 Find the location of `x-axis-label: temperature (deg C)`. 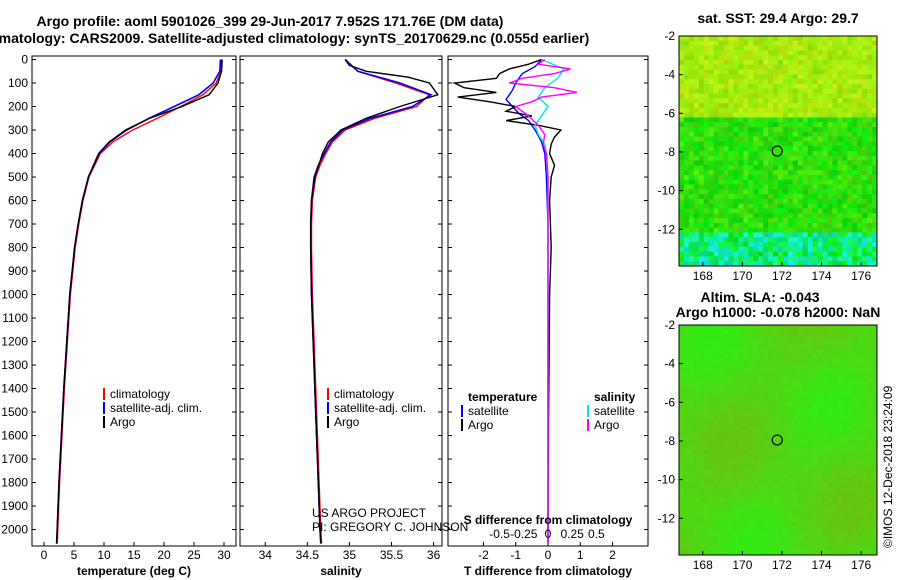

x-axis-label: temperature (deg C) is located at coordinates (134, 571).